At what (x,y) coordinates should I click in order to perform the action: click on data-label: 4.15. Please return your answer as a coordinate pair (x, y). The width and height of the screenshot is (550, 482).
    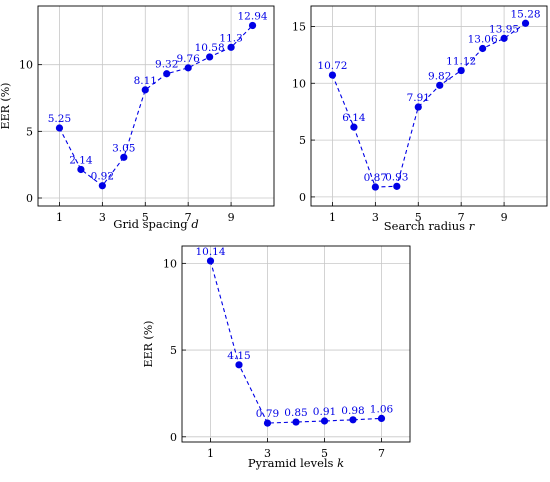
    Looking at the image, I should click on (238, 356).